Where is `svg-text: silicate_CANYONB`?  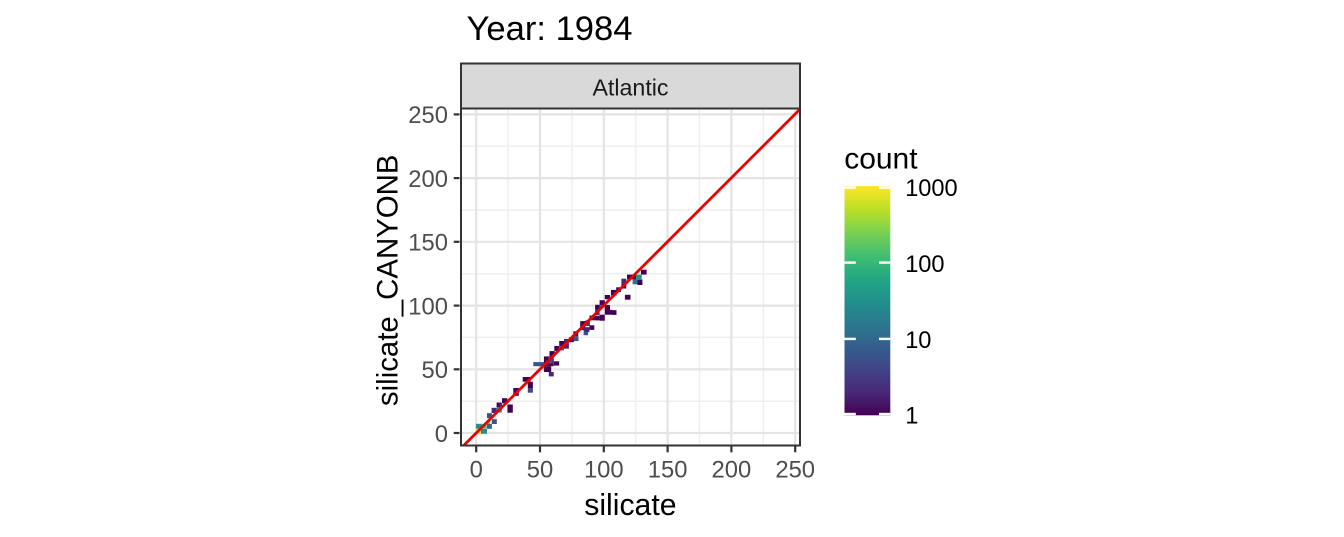 svg-text: silicate_CANYONB is located at coordinates (388, 281).